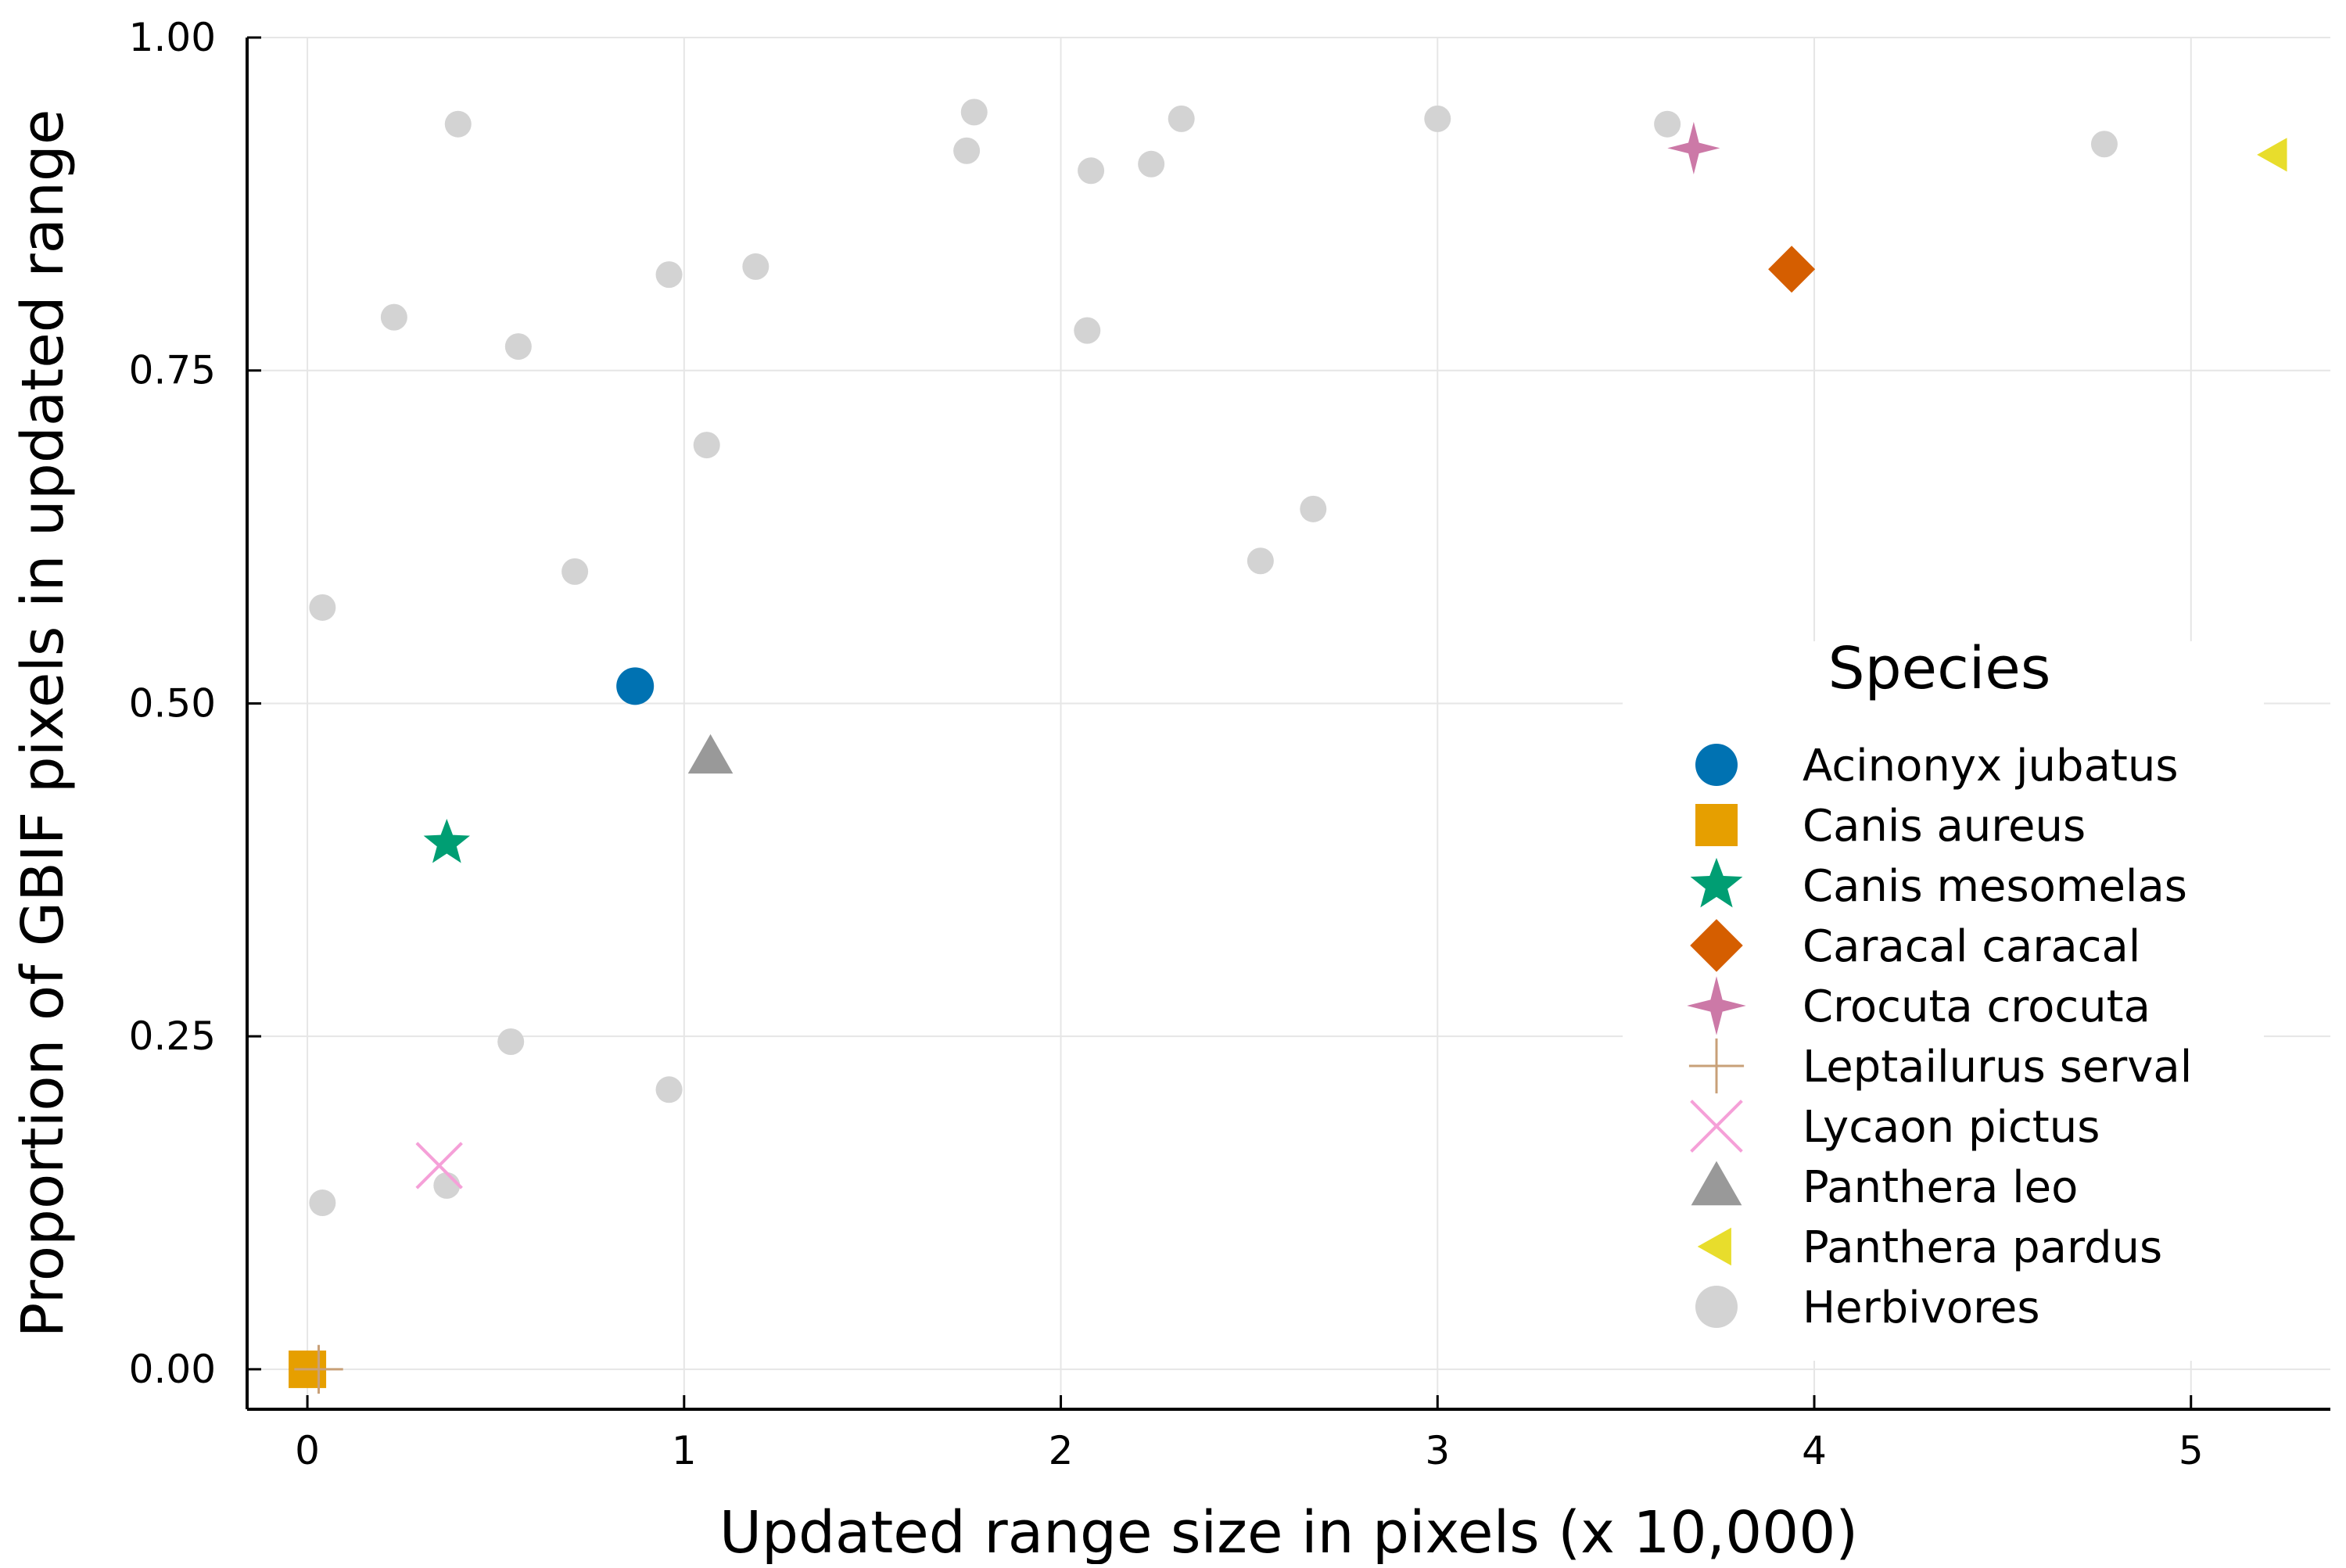 The width and height of the screenshot is (2346, 1568). Describe the element at coordinates (447, 841) in the screenshot. I see `point-canis-mesomelas` at that location.